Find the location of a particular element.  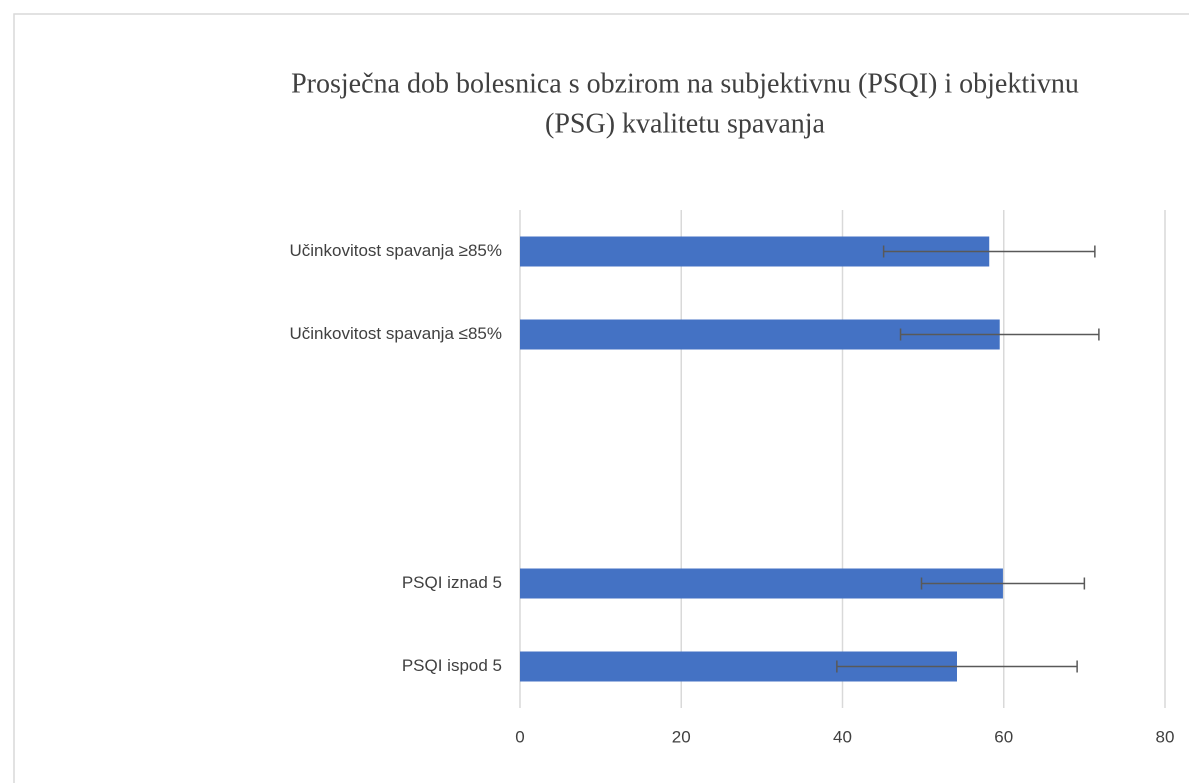

x-tick-label: 80 is located at coordinates (1165, 736).